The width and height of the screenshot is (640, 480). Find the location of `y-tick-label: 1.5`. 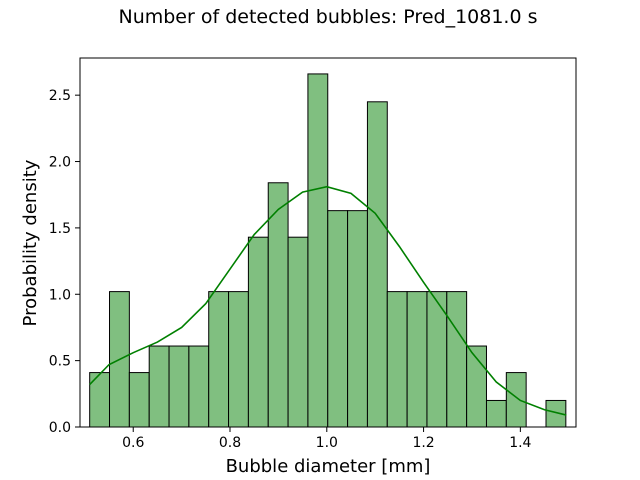

y-tick-label: 1.5 is located at coordinates (60, 229).